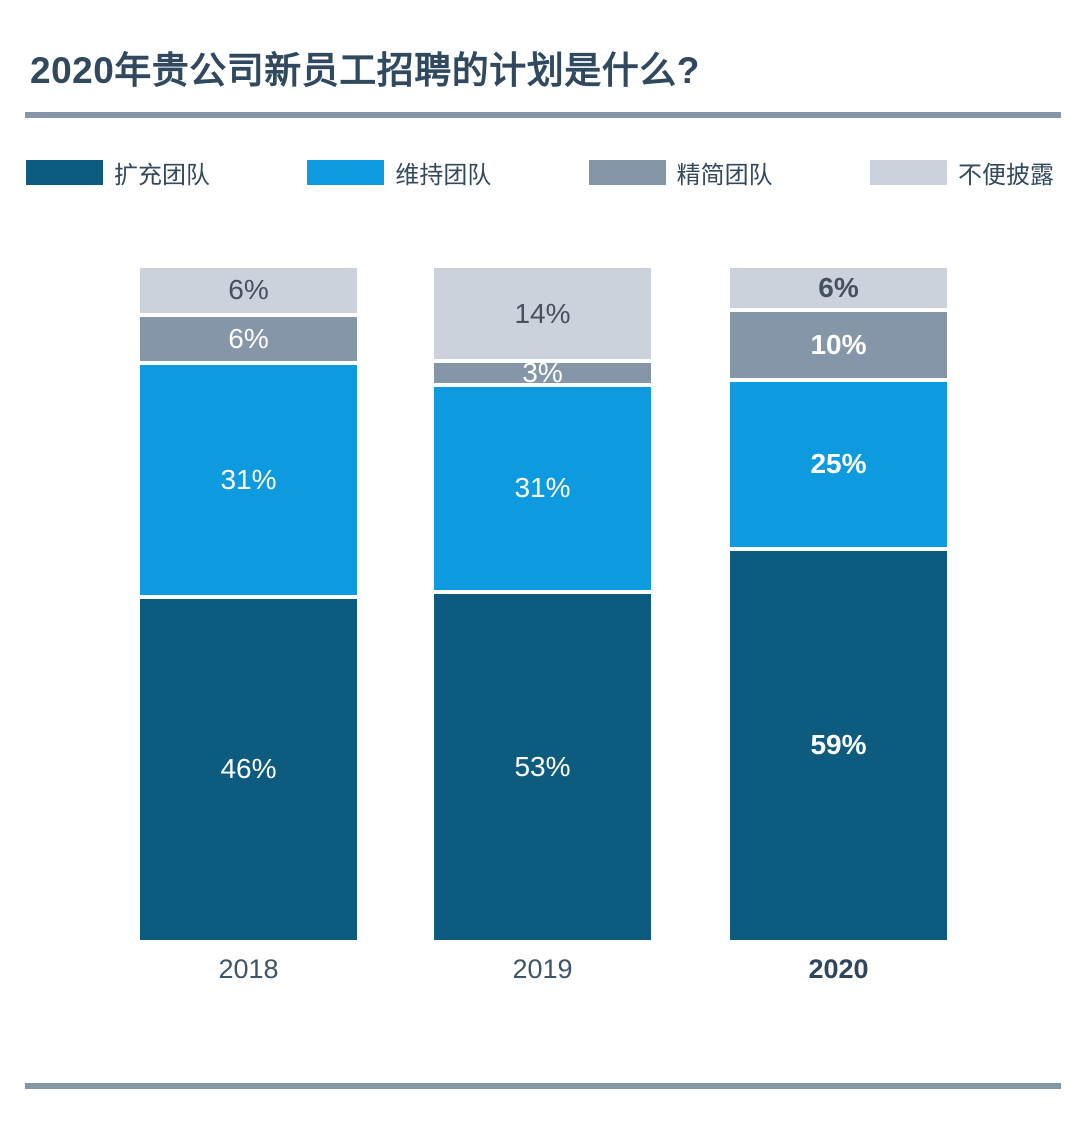  I want to click on x-axis-label-2018: 2018, so click(248, 969).